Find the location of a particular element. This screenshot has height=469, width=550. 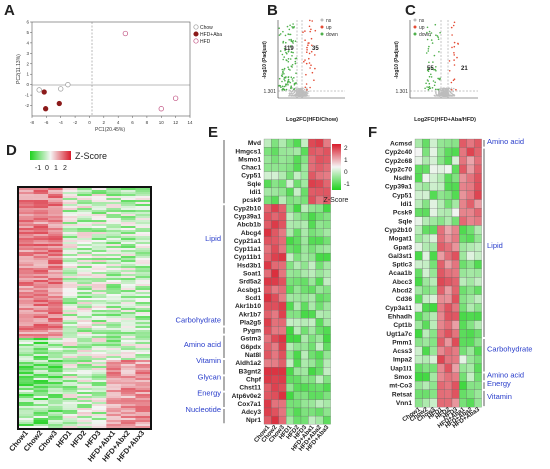

volcano-legend-marker is located at coordinates (415, 27).